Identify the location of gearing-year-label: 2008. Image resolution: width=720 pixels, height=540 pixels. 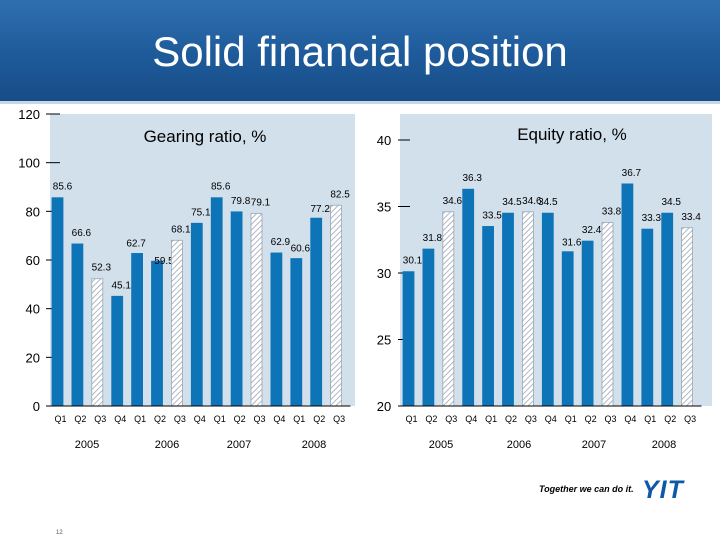
(314, 445).